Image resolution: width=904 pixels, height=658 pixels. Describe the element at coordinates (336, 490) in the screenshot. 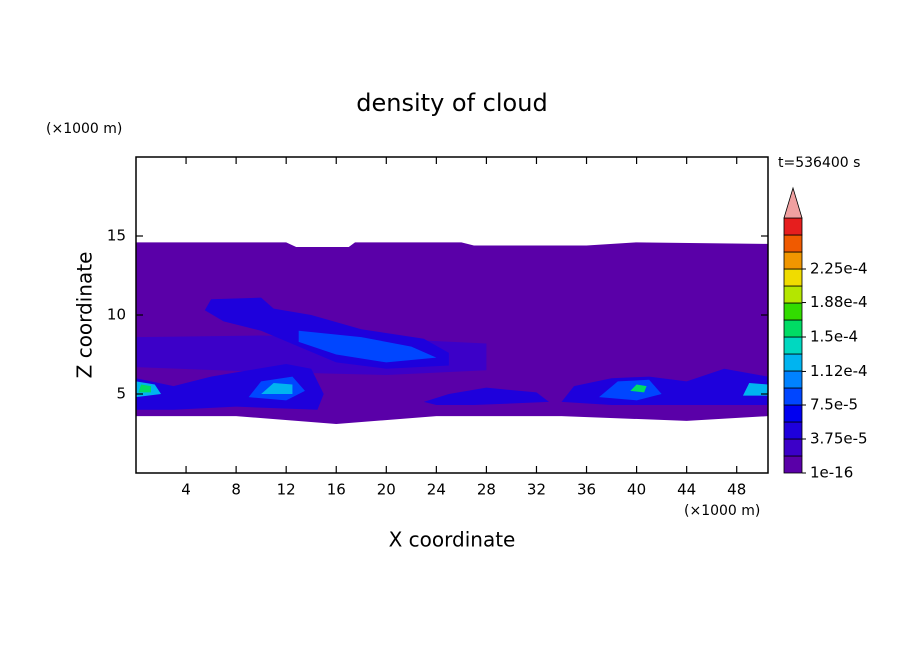

I see `x-tick-label: 16` at that location.